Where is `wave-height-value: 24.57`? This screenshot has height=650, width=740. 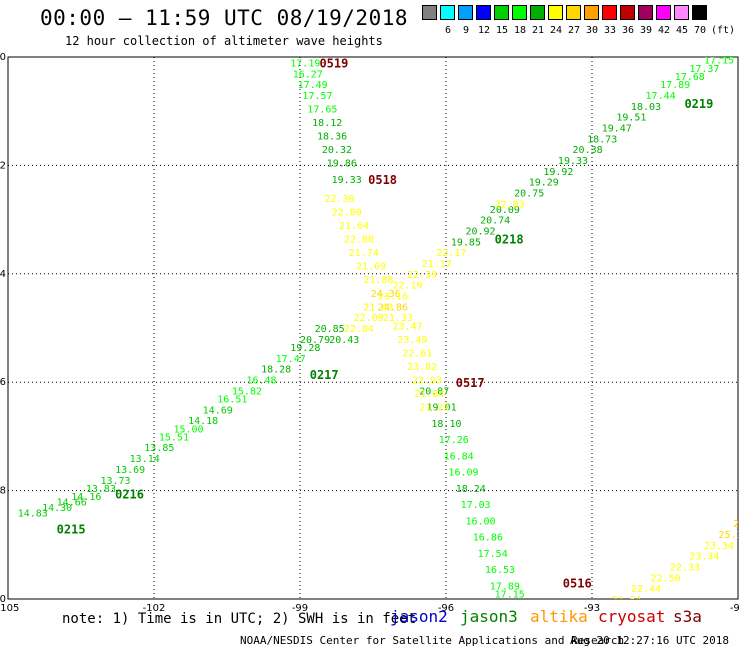
wave-height-value: 24.57 is located at coordinates (736, 524).